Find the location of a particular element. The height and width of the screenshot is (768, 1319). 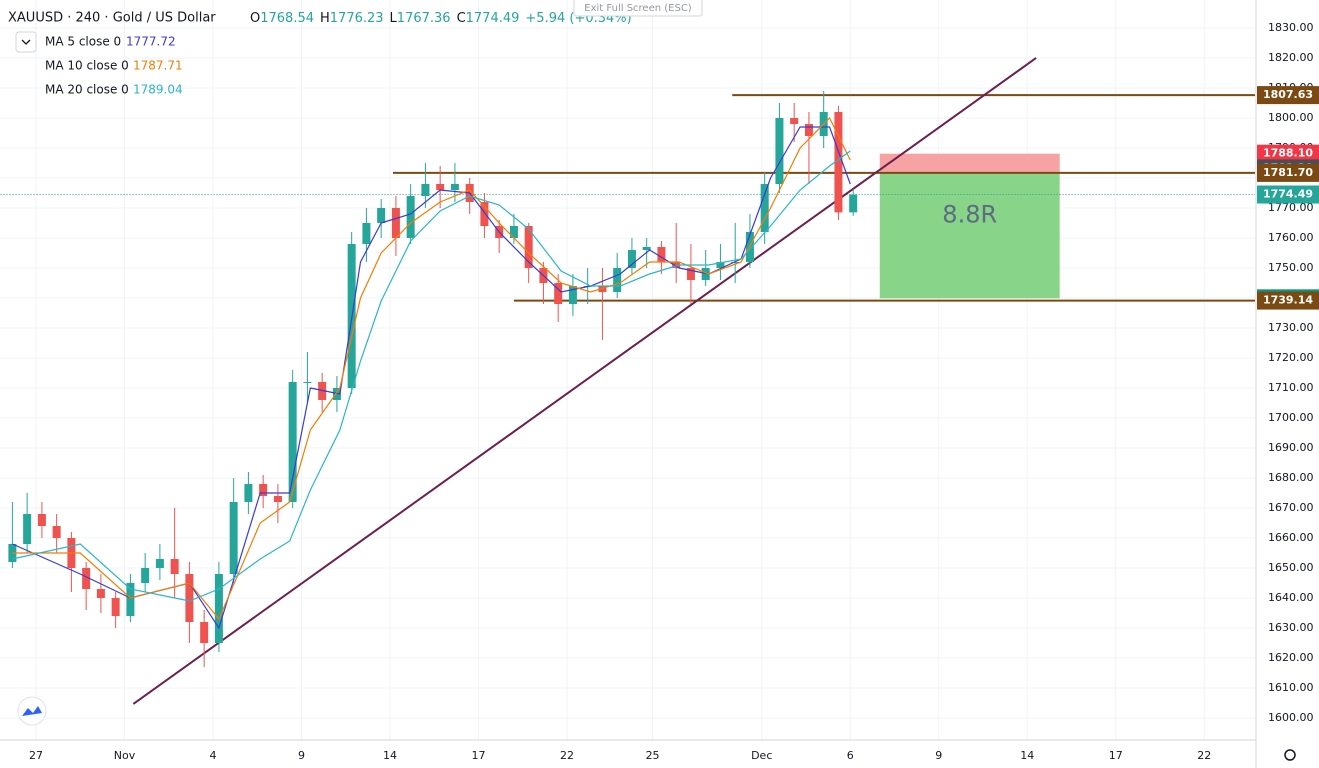

y-tick-label: 1640.00 is located at coordinates (1291, 597).